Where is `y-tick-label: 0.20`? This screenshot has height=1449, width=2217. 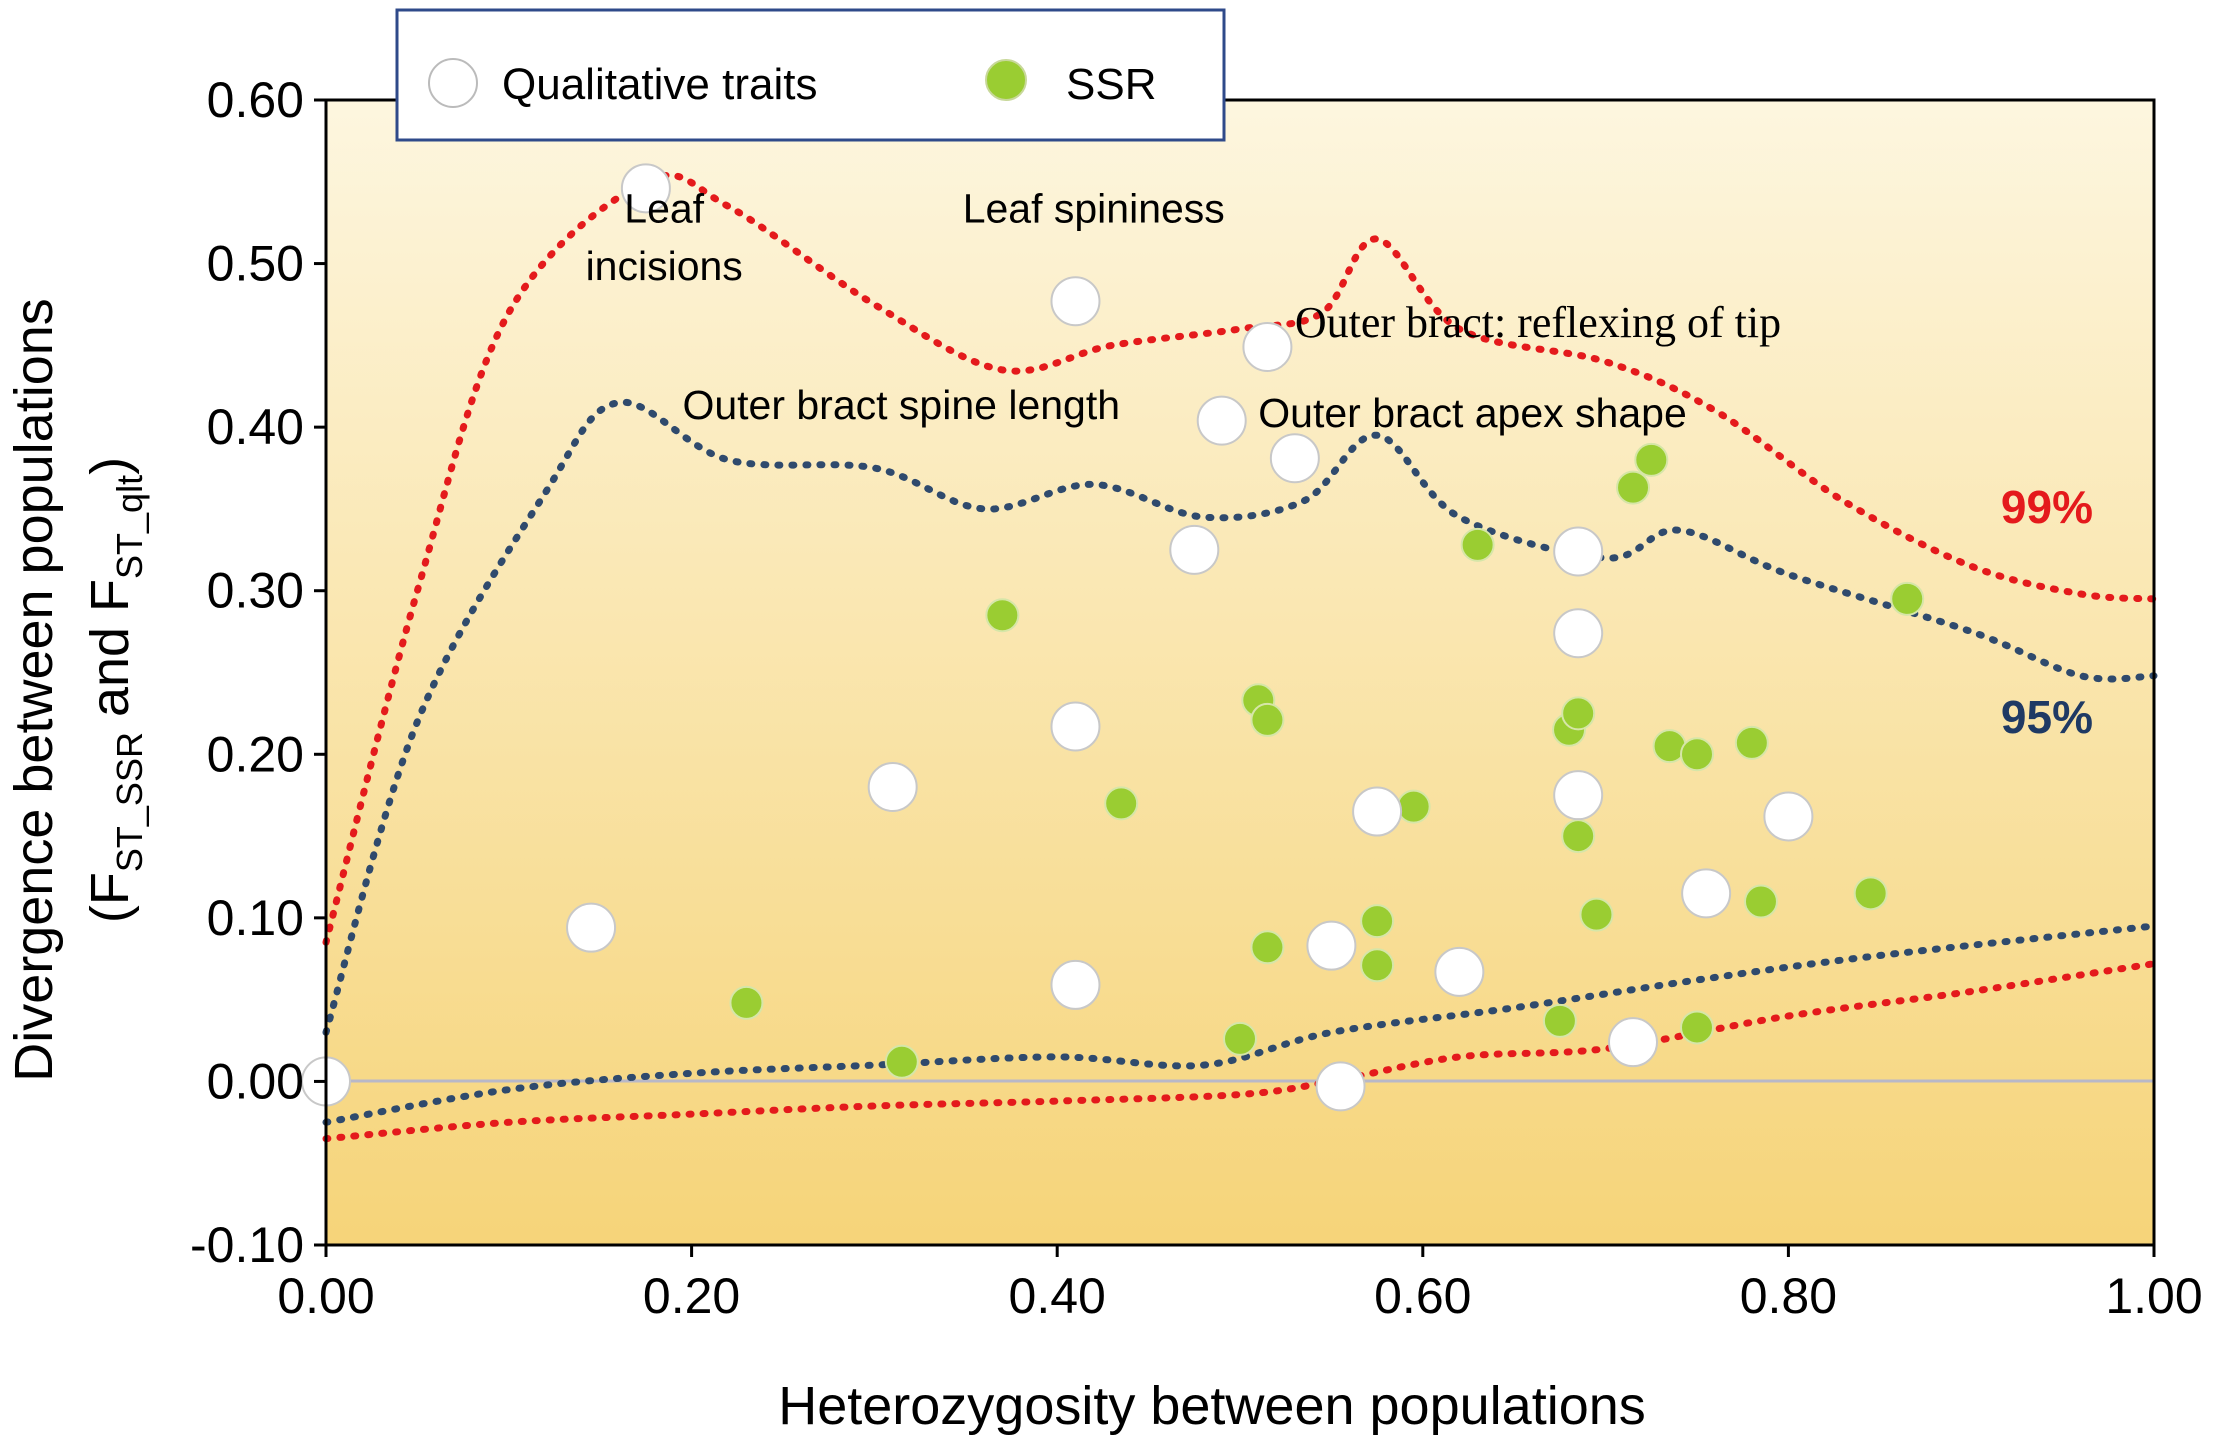
y-tick-label: 0.20 is located at coordinates (255, 754).